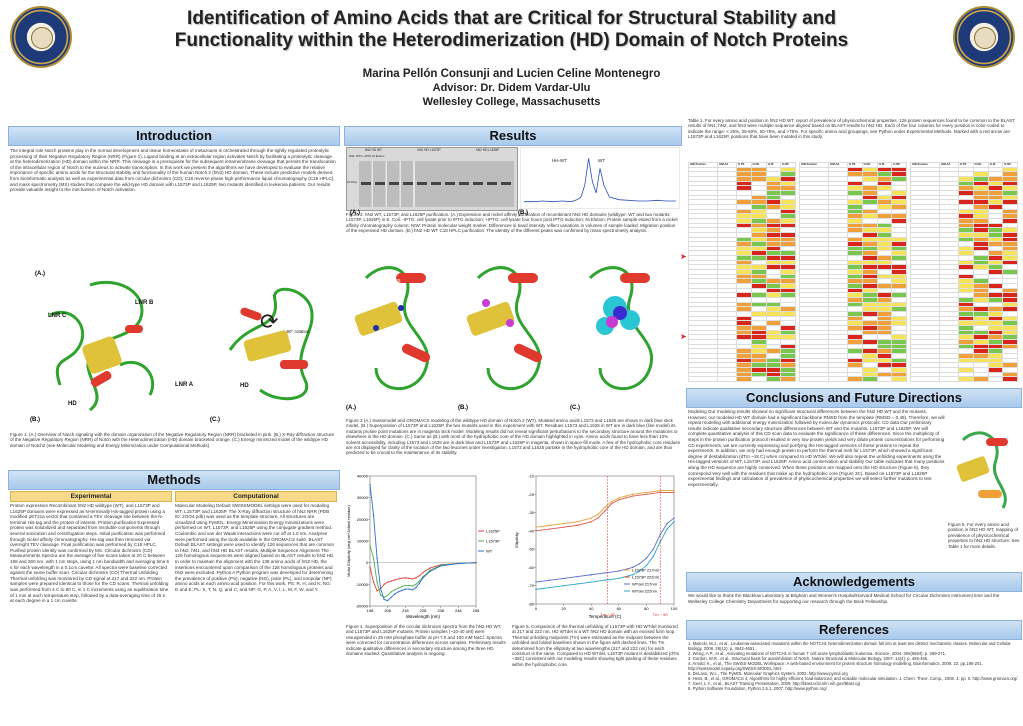 This screenshot has height=726, width=1023. Describe the element at coordinates (531, 494) in the screenshot. I see `y-tick-label: -20` at that location.